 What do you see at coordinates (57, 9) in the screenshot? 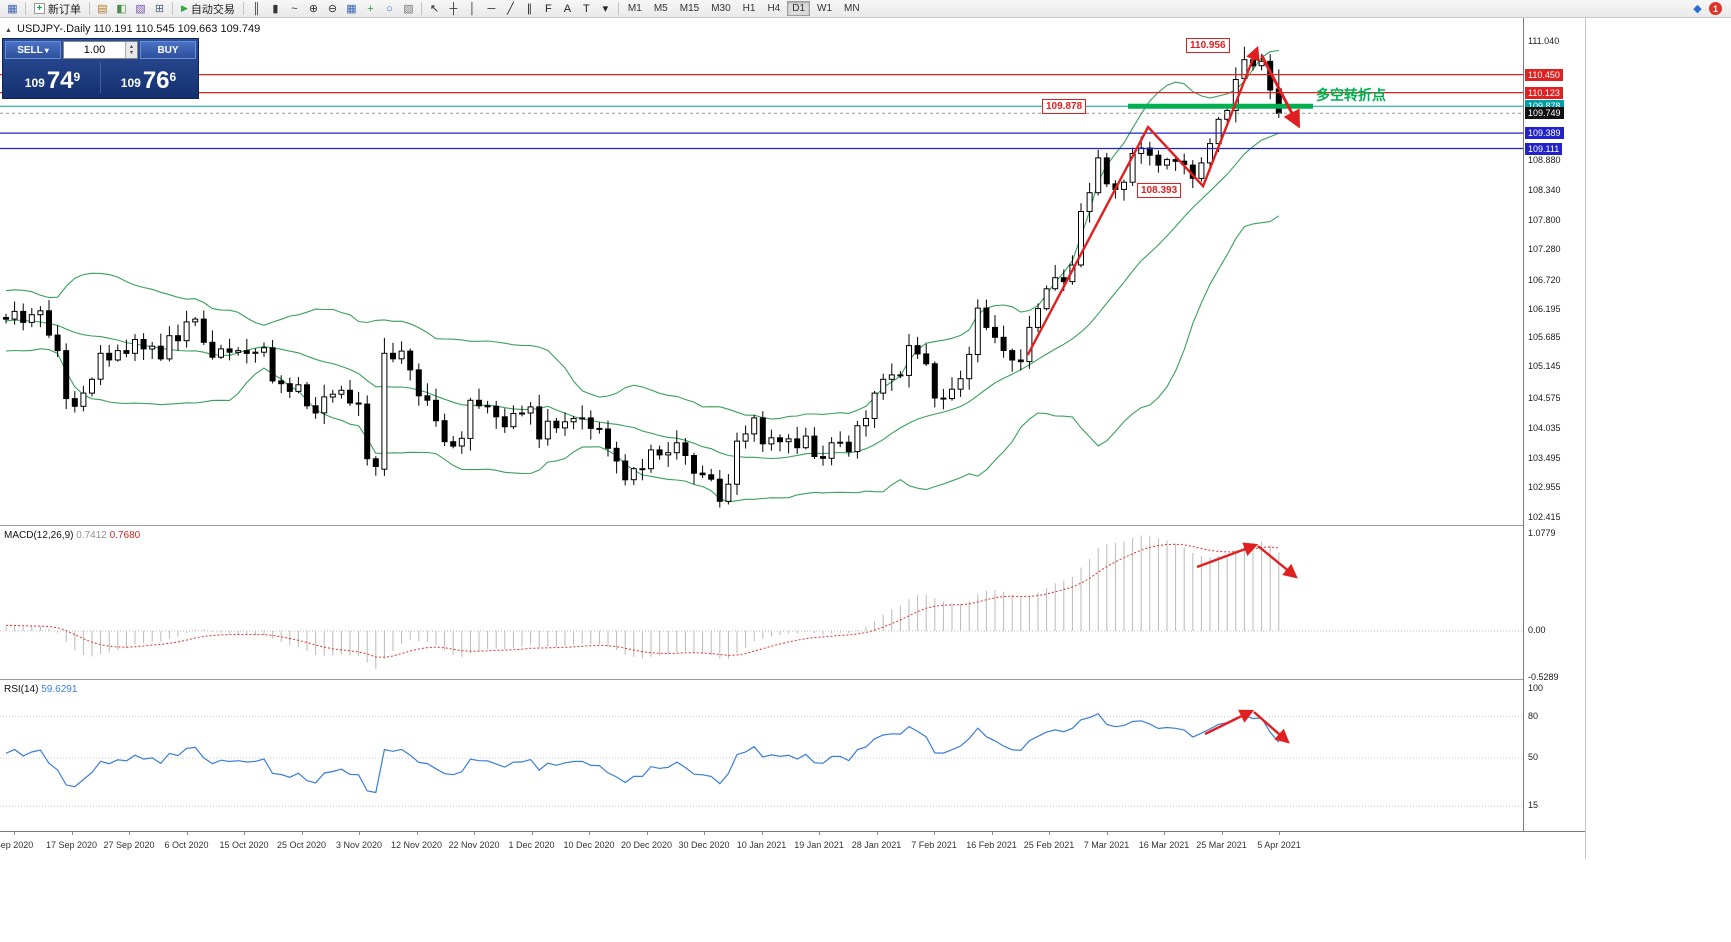
I see `new-order-button: + 新订单` at bounding box center [57, 9].